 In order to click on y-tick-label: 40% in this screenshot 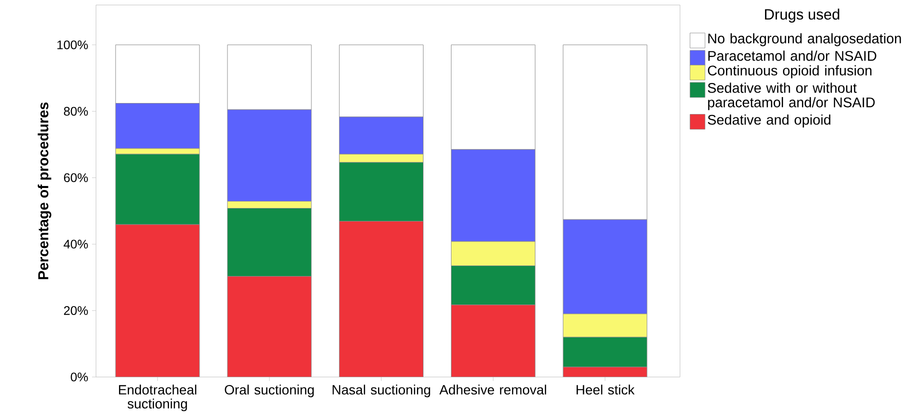, I will do `click(76, 244)`.